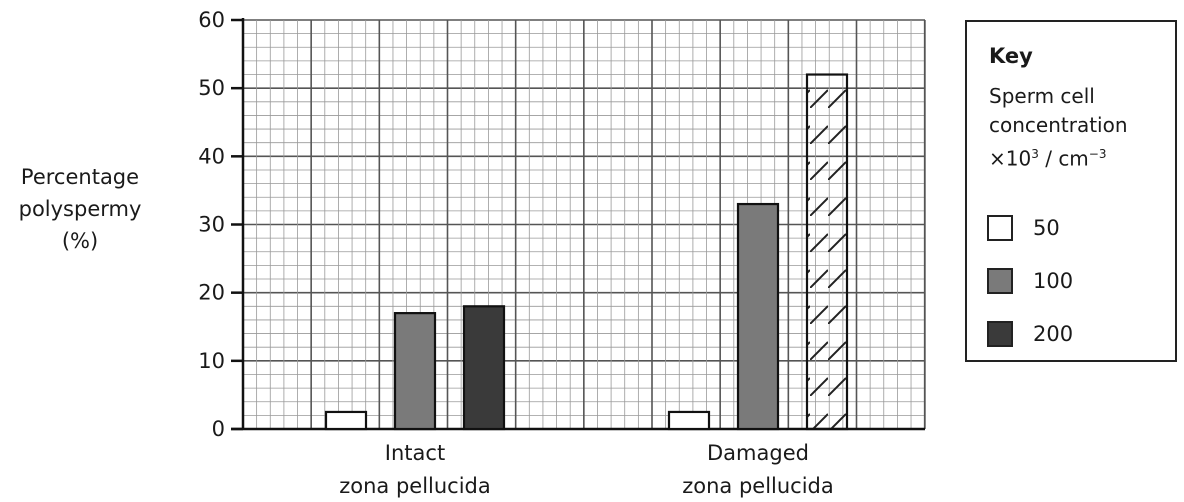  I want to click on legend-label-50: 50, so click(1046, 228).